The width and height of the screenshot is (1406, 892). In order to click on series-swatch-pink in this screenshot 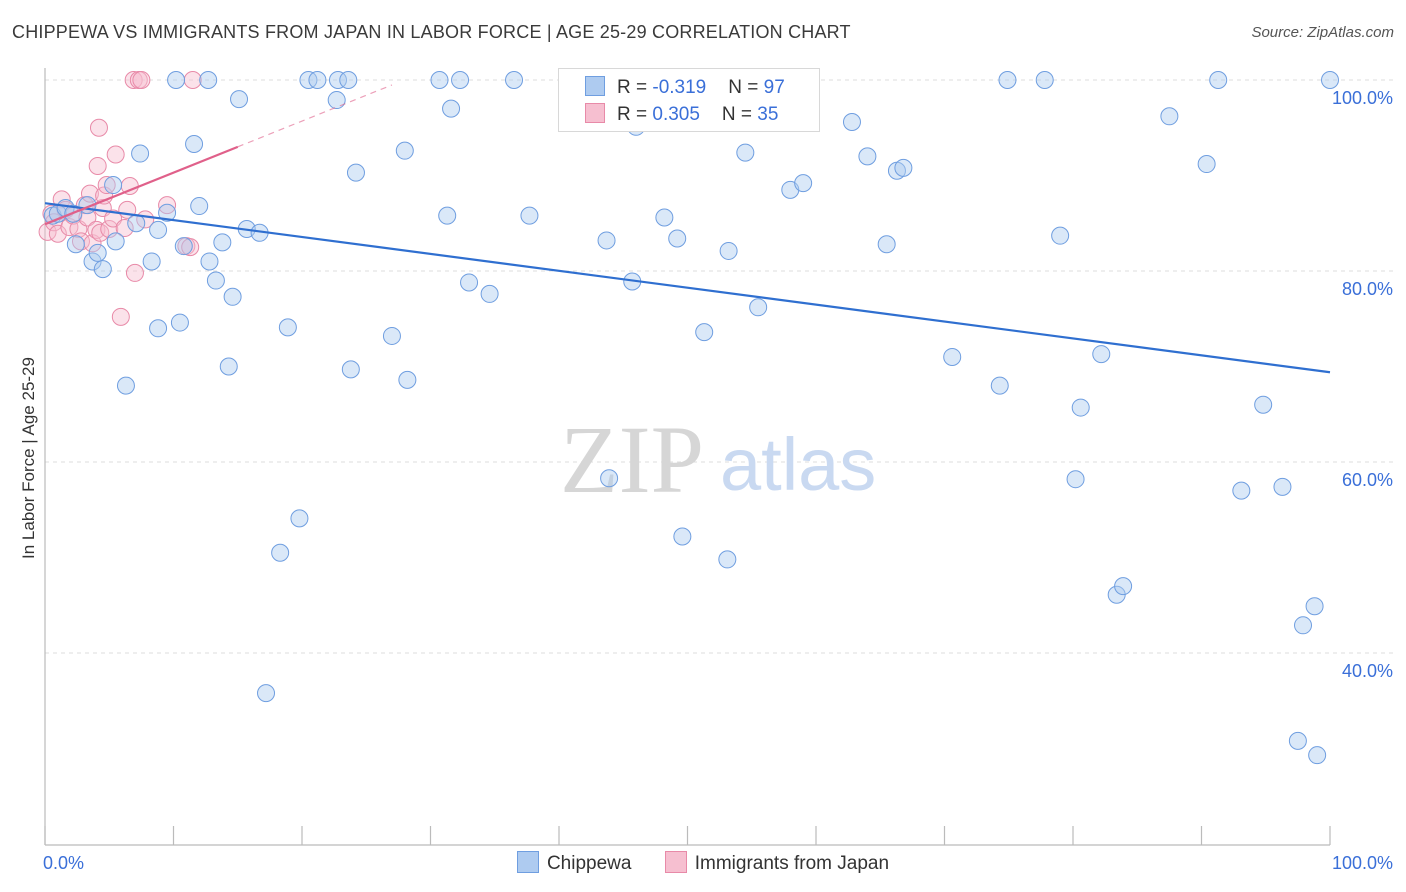, I will do `click(675, 862)`.